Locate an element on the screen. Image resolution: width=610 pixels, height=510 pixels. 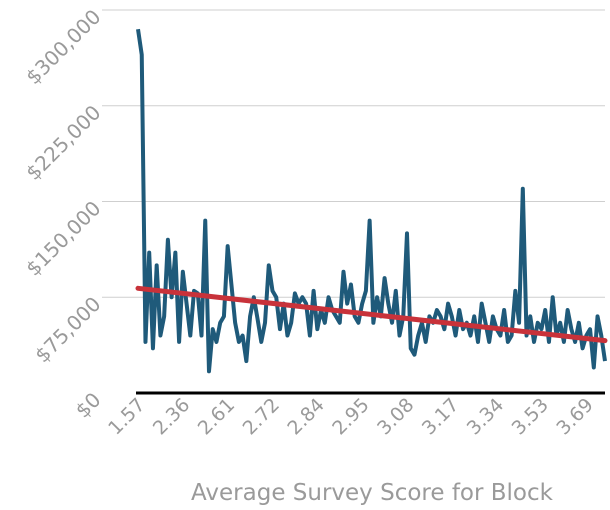
x-tick-label: 3.69 is located at coordinates (574, 416).